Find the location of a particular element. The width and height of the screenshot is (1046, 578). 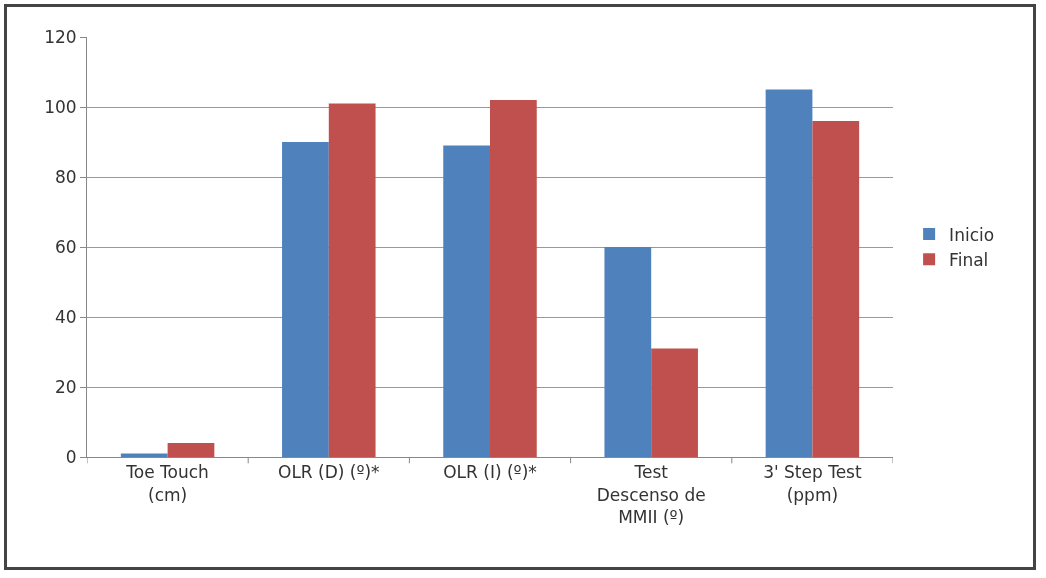

x-tick-label: OLR (D) (º)* is located at coordinates (329, 472).